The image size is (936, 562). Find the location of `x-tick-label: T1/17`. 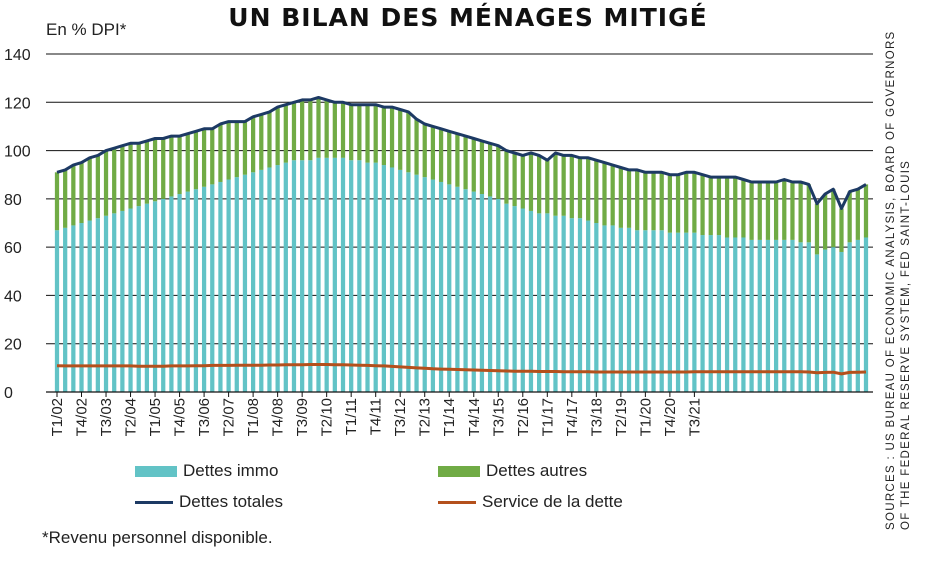

x-tick-label: T1/17 is located at coordinates (547, 417).